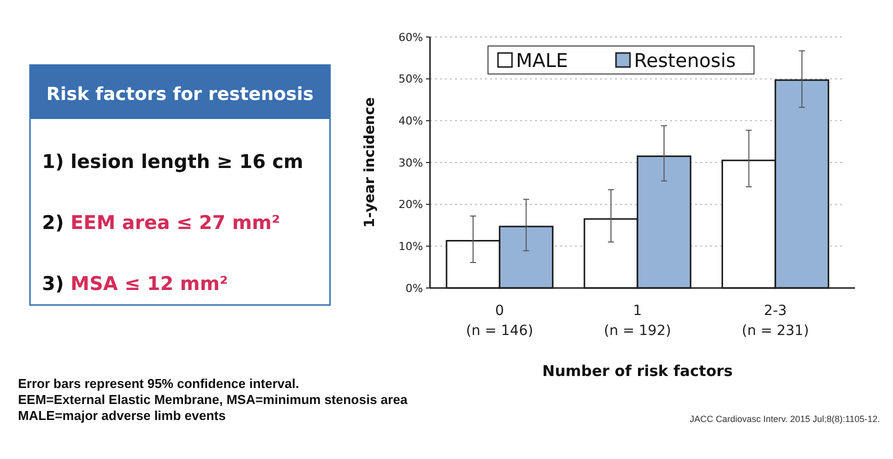  Describe the element at coordinates (785, 419) in the screenshot. I see `text: JACC Cardiovasc Interv. 2015 Jul;8(8):1105-12.` at that location.